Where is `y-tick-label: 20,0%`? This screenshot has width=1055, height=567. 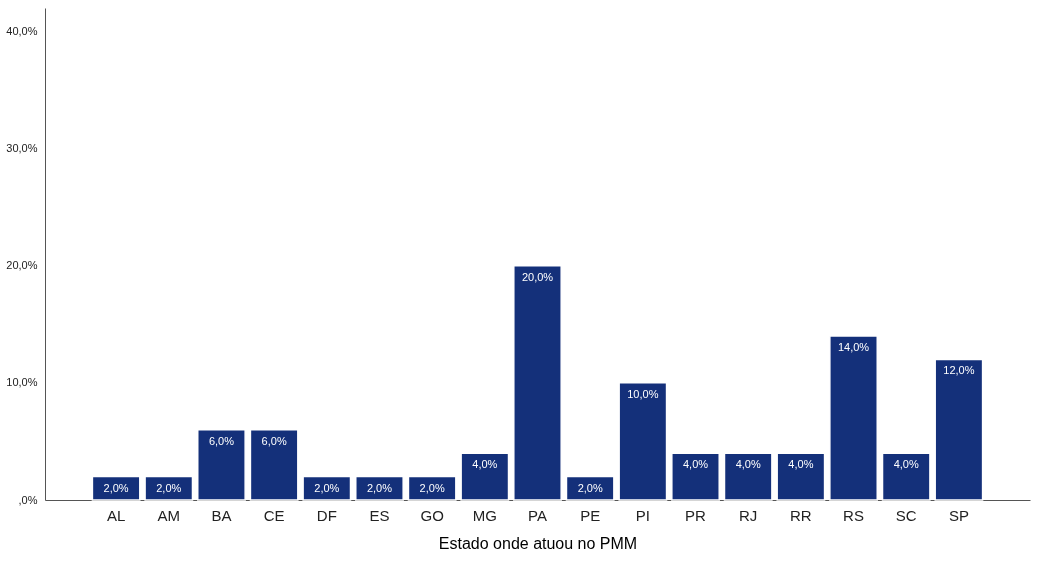 y-tick-label: 20,0% is located at coordinates (22, 265).